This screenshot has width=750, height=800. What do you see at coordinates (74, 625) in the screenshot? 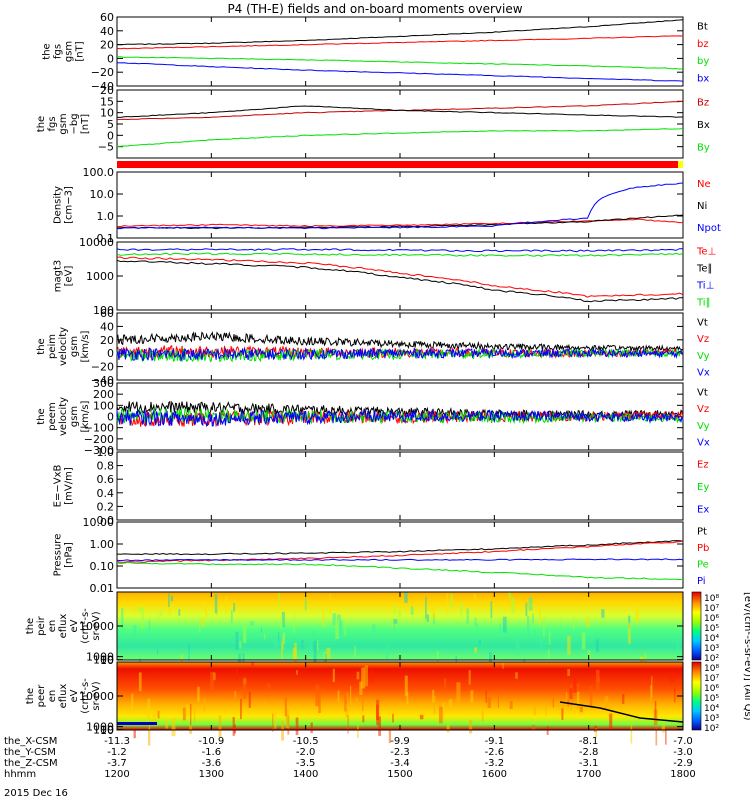
I see `y-axis-label: eV` at bounding box center [74, 625].